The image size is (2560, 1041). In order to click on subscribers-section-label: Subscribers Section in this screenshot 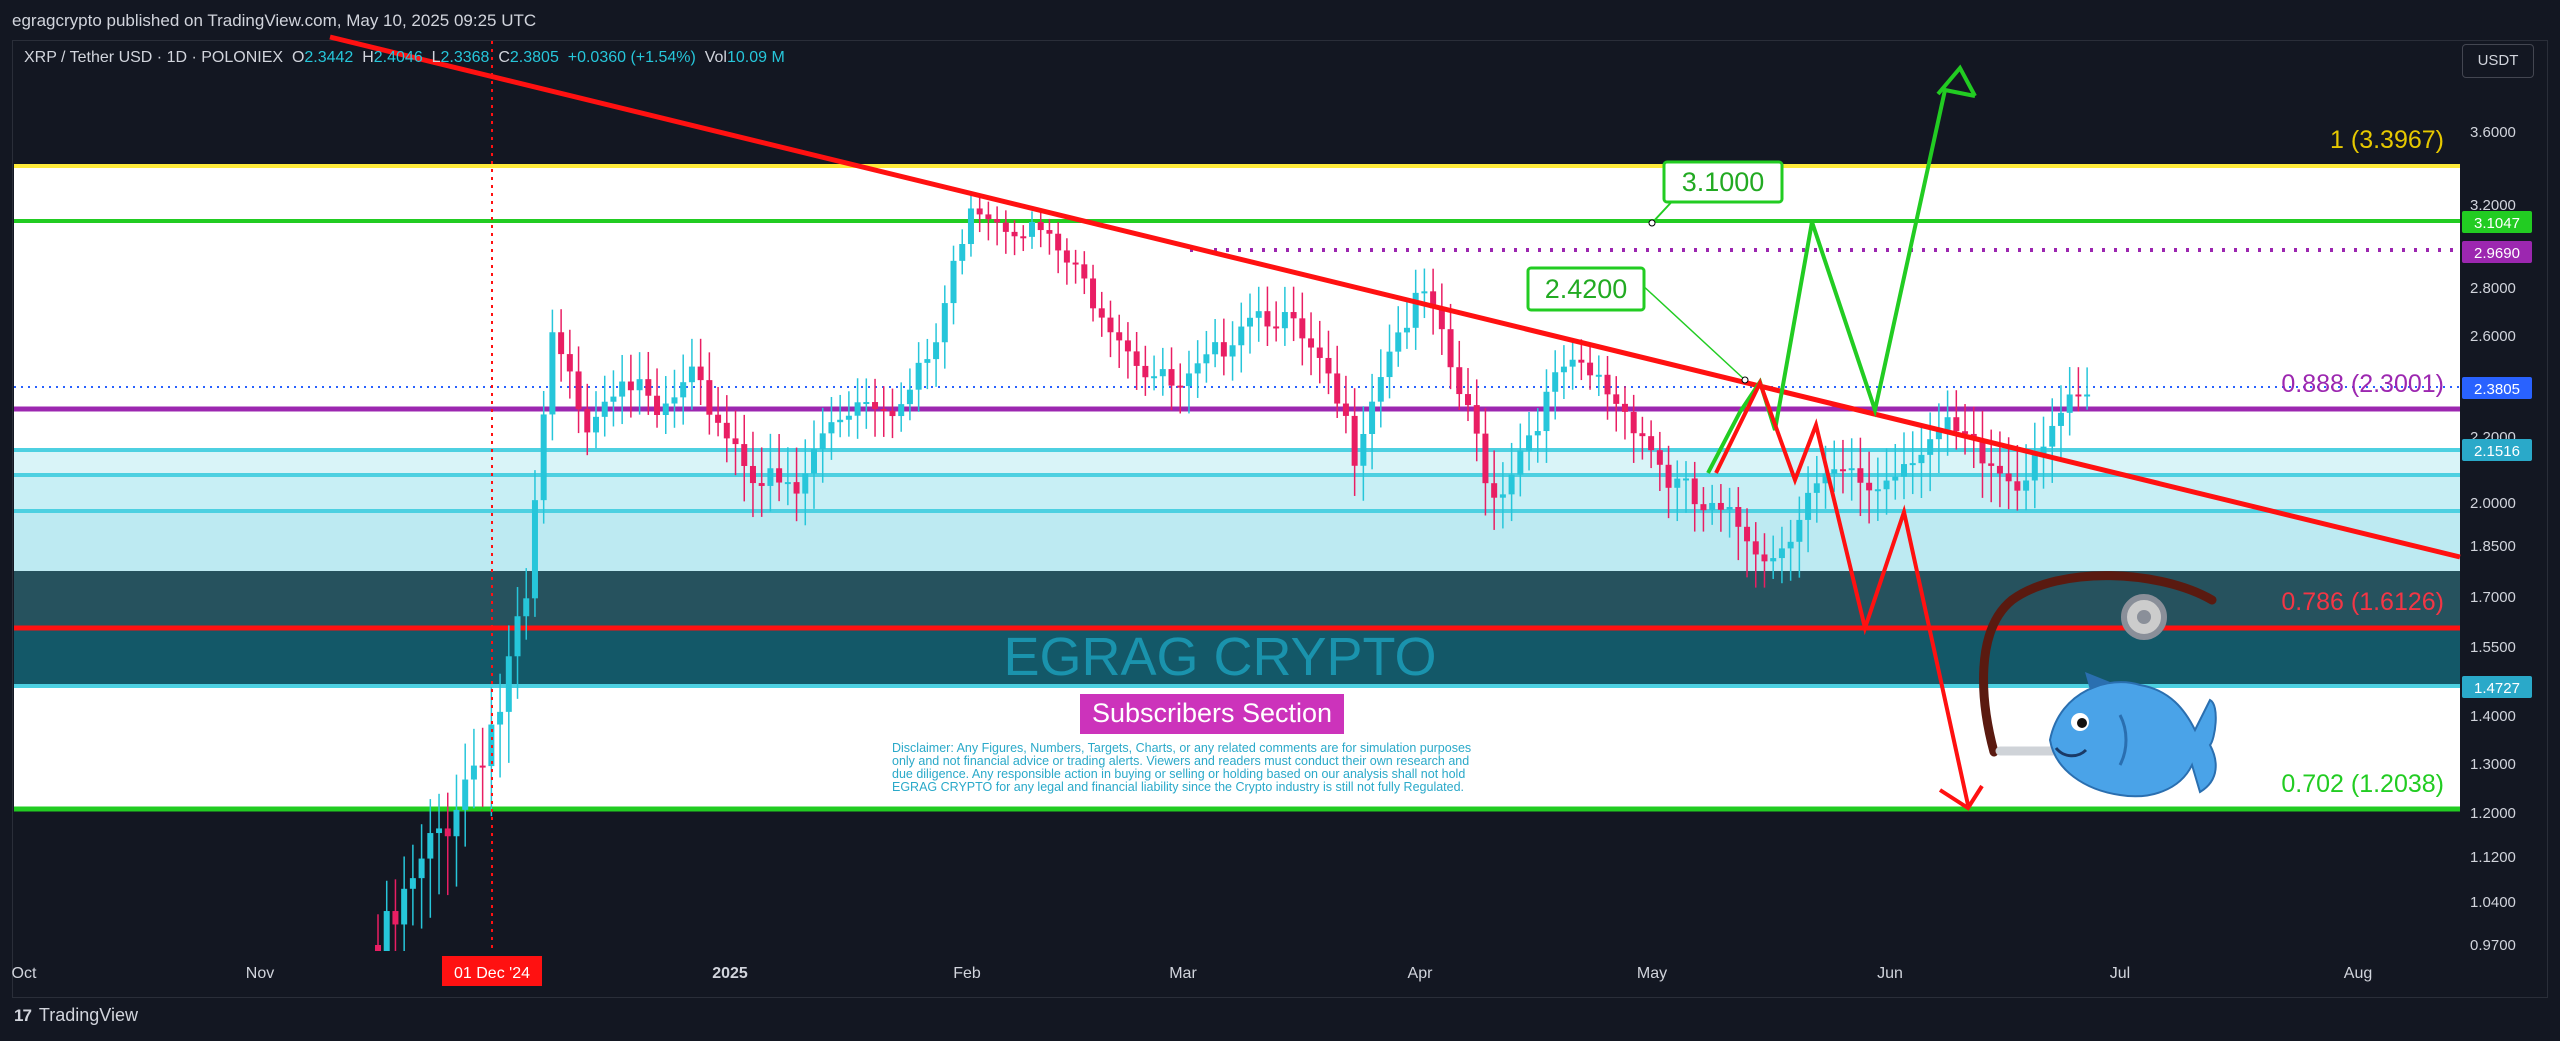, I will do `click(1212, 713)`.